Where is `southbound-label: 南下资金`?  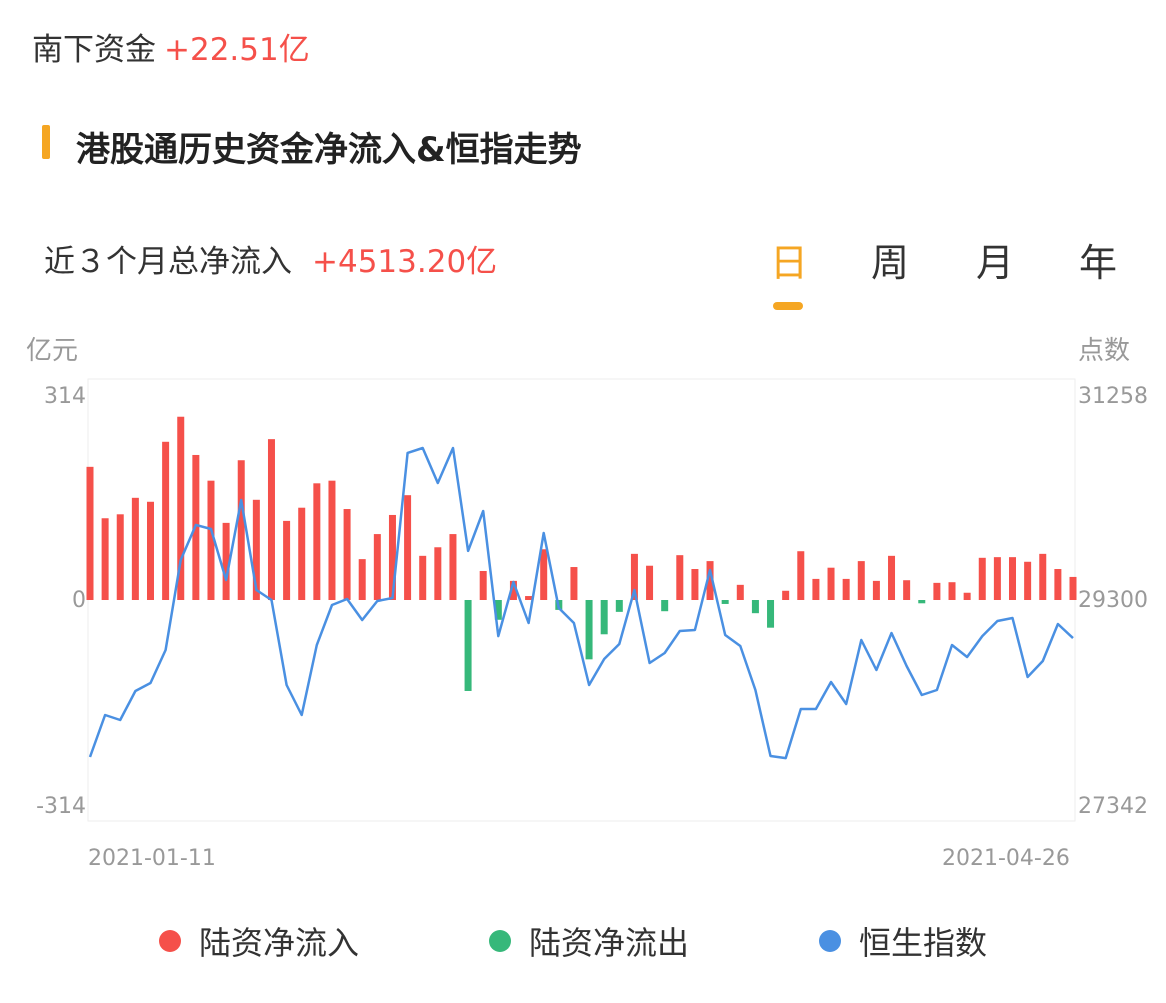
southbound-label: 南下资金 is located at coordinates (94, 50).